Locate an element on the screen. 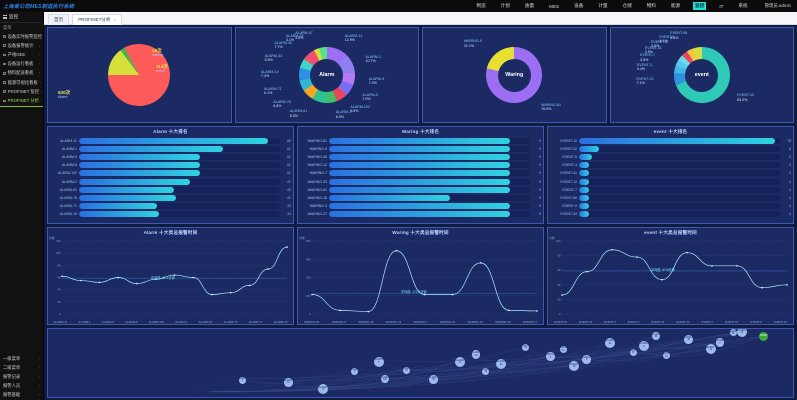 Image resolution: width=797 pixels, height=400 pixels. panel-total-pie: 630次 Alarm 113次 event 19次 Waring is located at coordinates (139, 75).